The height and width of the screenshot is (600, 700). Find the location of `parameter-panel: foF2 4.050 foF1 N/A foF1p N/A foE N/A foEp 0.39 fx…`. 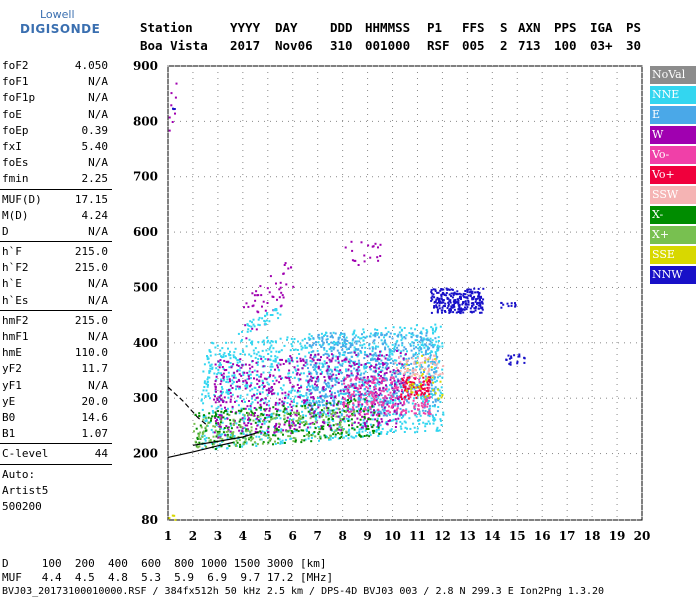

parameter-panel: foF2 4.050 foF1 N/A foF1p N/A foE N/A foEp 0.39 fx… is located at coordinates (56, 286).